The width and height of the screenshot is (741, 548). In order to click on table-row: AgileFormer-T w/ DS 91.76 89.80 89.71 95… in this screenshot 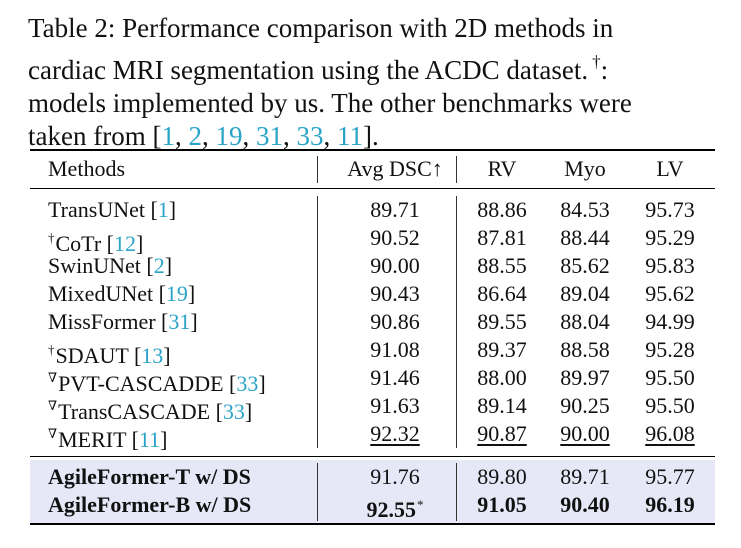, I will do `click(372, 477)`.